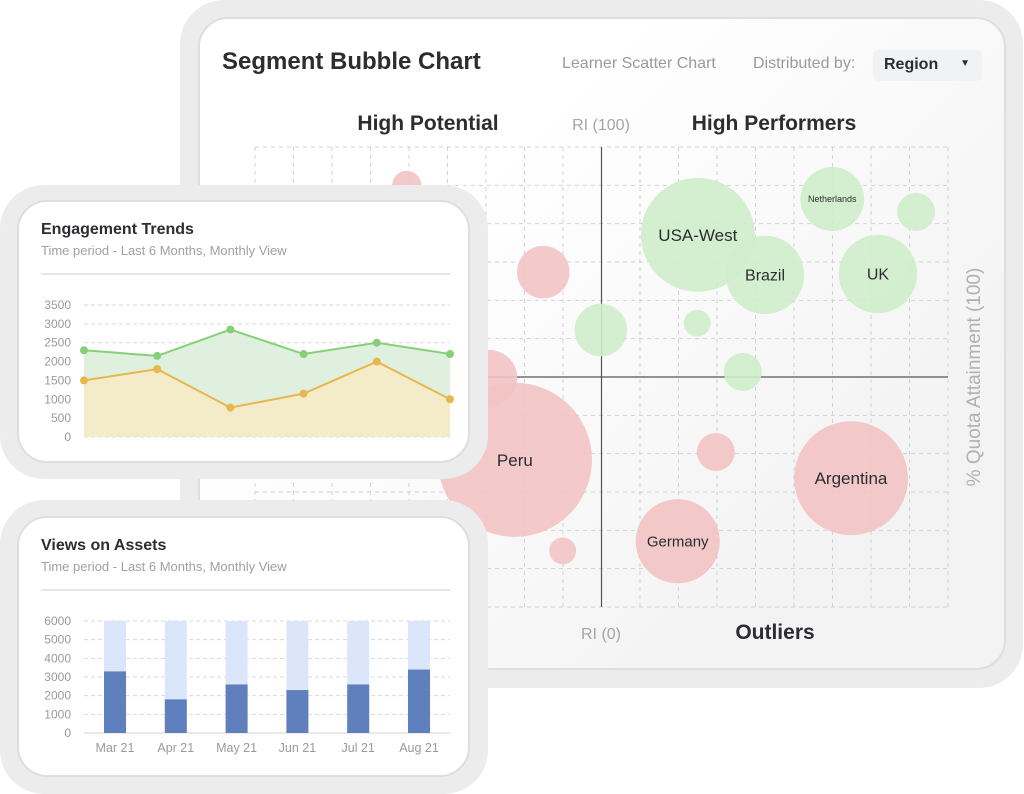  I want to click on region-dropdown: Region ▼, so click(927, 65).